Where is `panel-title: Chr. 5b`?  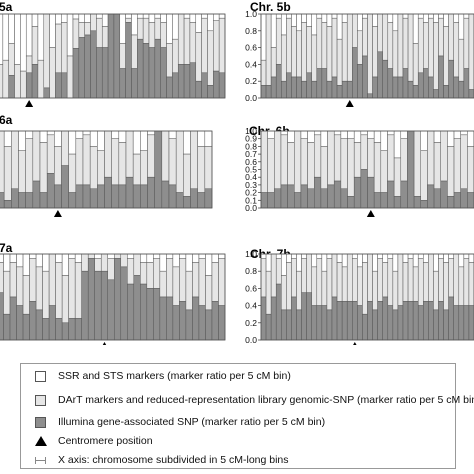 panel-title: Chr. 5b is located at coordinates (270, 7).